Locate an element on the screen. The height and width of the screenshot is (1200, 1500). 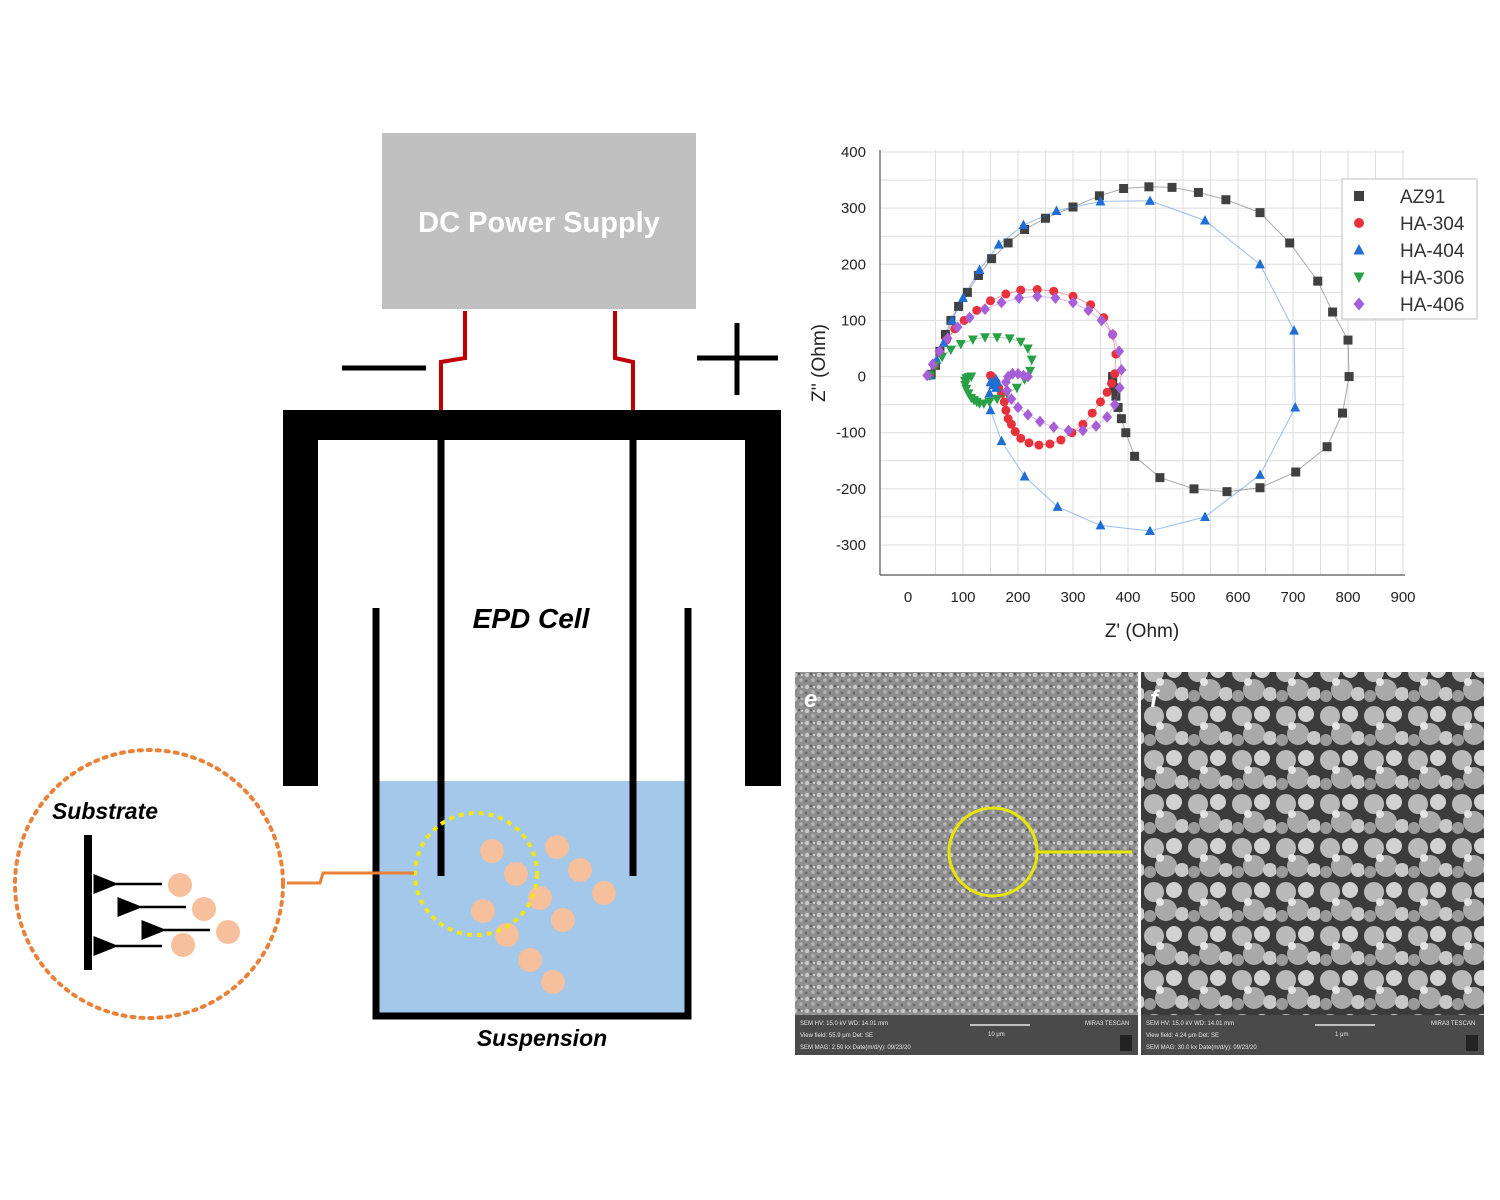
chart-axes is located at coordinates (1142, 363).